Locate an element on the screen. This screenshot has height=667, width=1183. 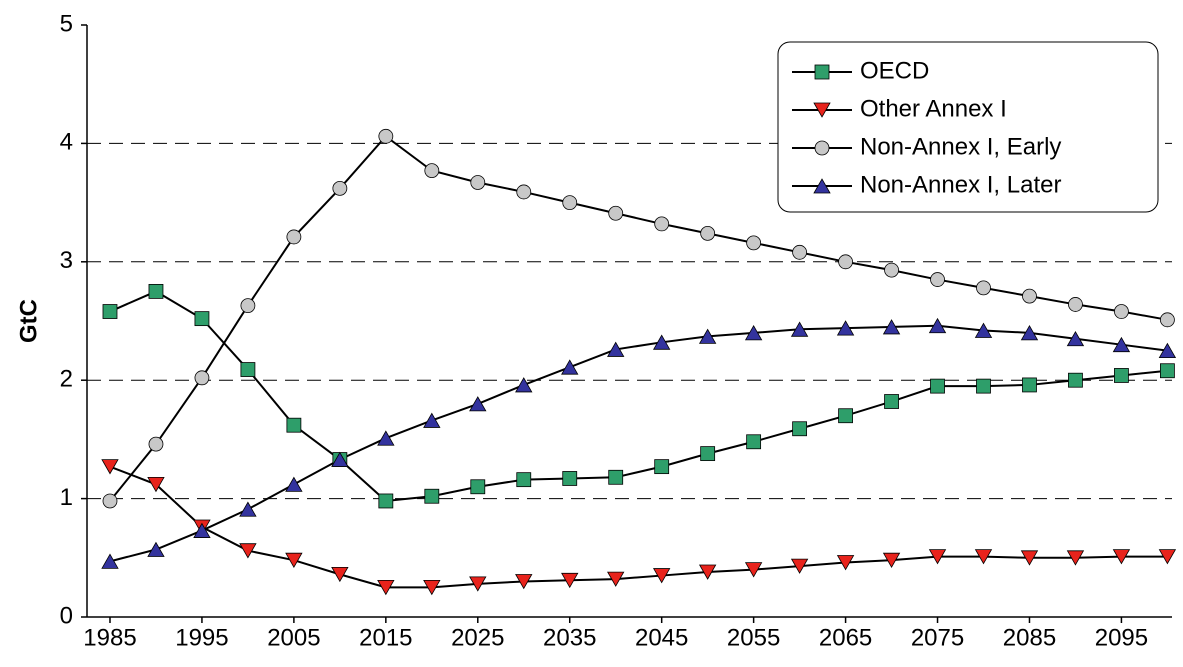
x-tick-label: 2005 is located at coordinates (293, 637).